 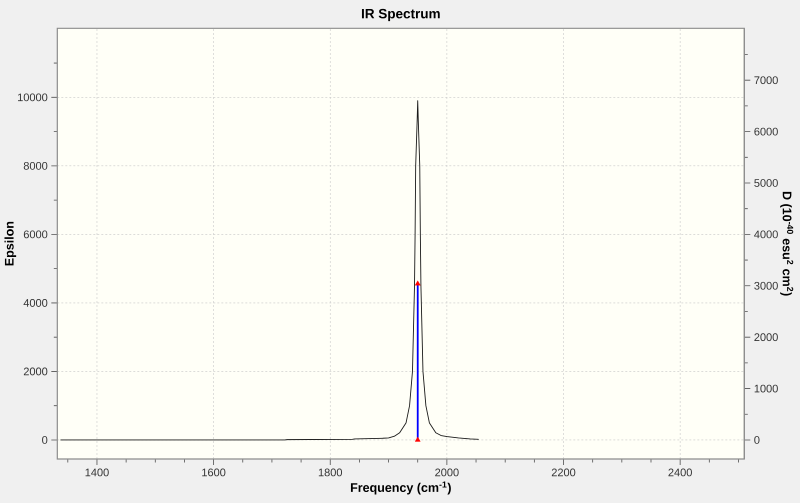 I want to click on y-tick-label: 6000, so click(x=36, y=234).